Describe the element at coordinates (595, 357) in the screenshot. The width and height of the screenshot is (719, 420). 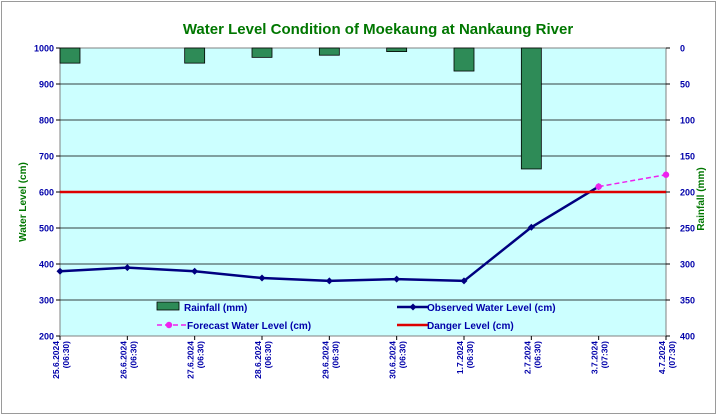
I see `x-tick-date: 3.7.2024` at that location.